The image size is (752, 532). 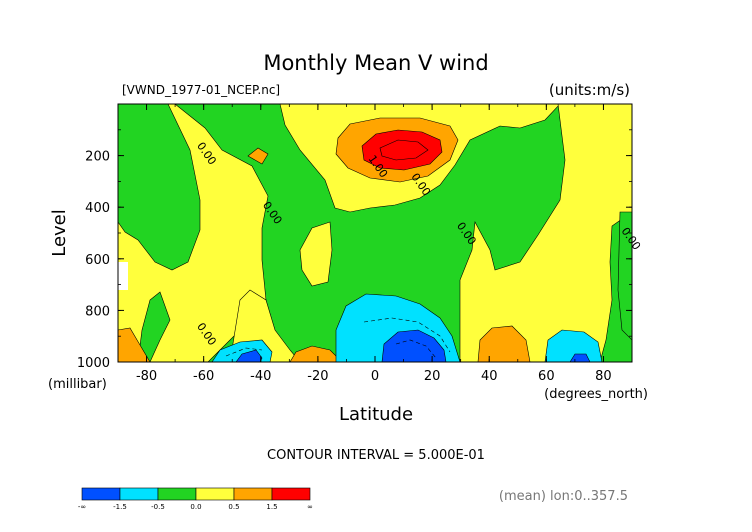 What do you see at coordinates (97, 260) in the screenshot?
I see `y-tick-label: 600` at bounding box center [97, 260].